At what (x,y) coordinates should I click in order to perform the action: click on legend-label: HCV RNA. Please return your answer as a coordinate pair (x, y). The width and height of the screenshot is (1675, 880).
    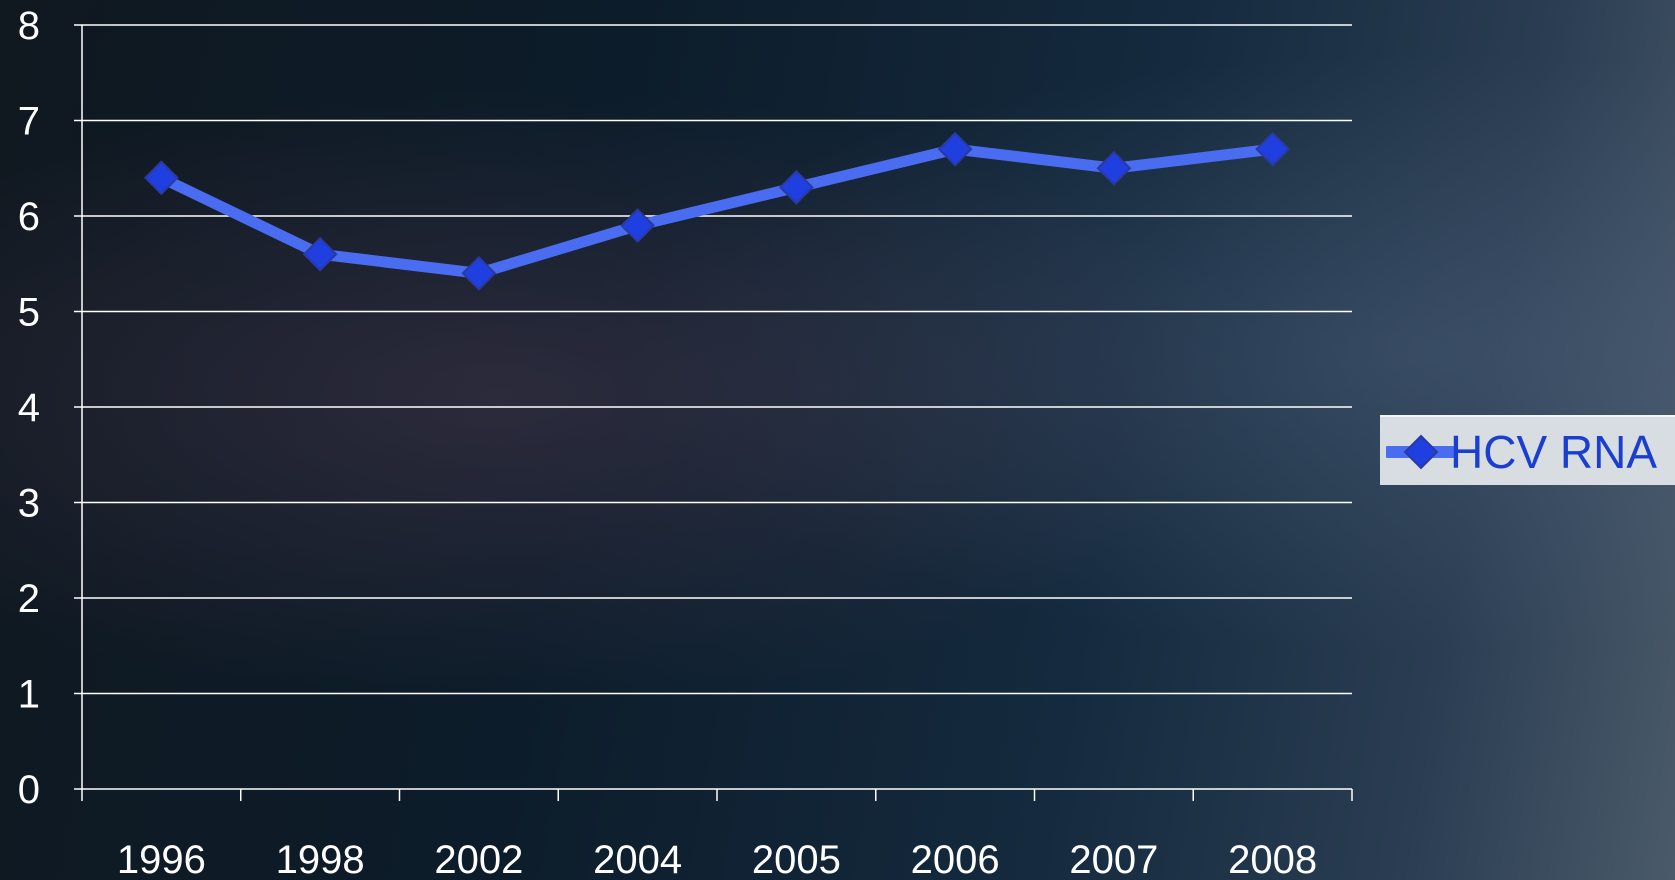
    Looking at the image, I should click on (1554, 452).